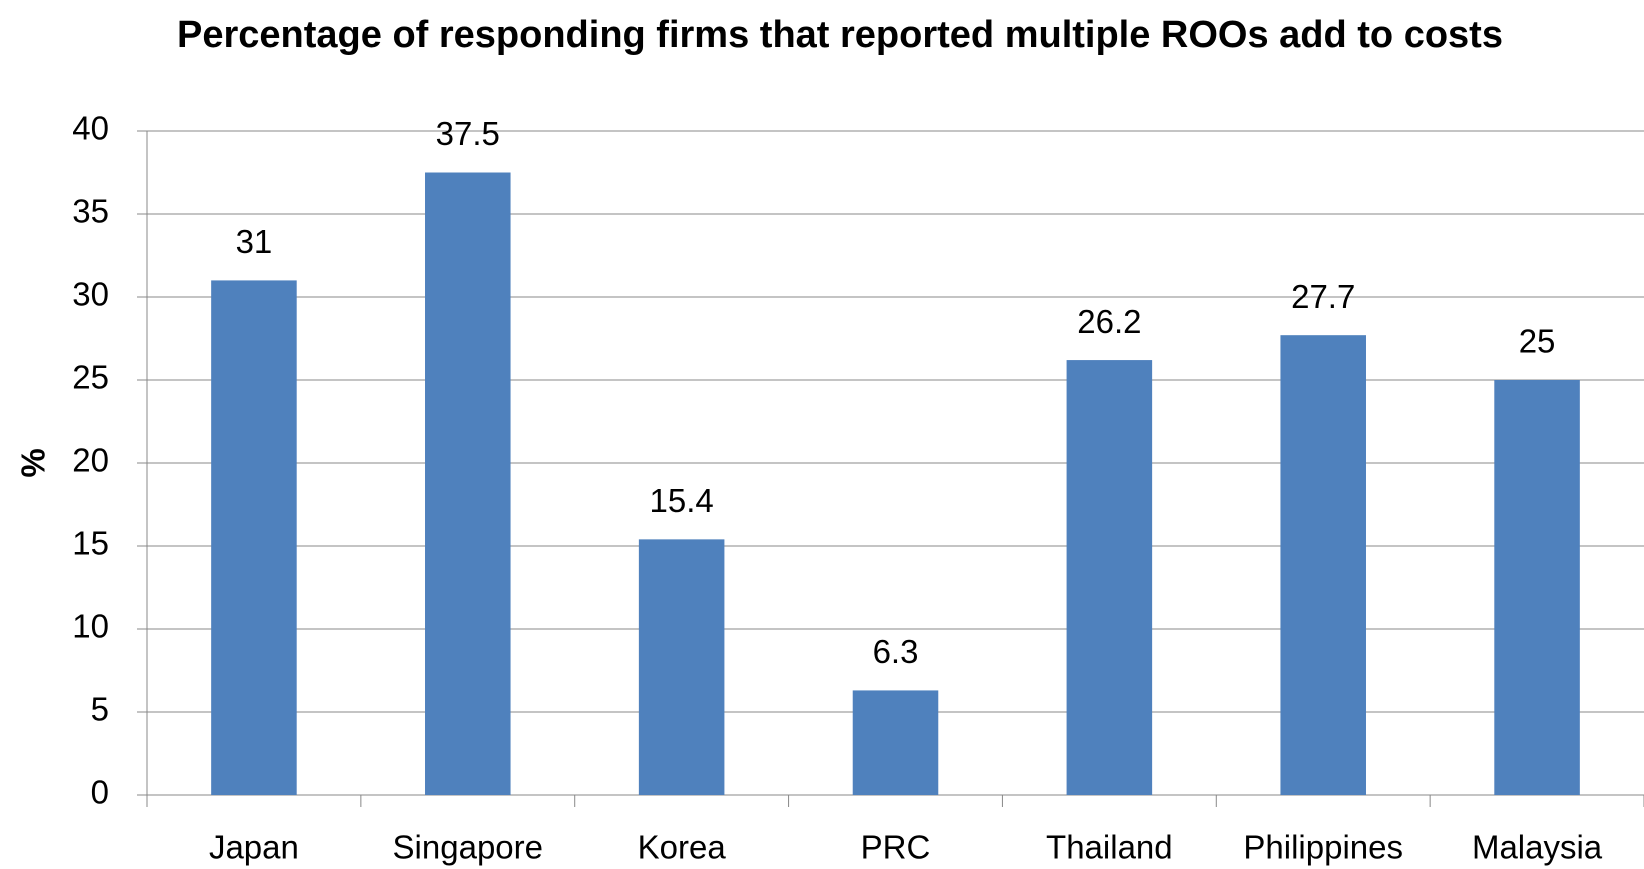 Image resolution: width=1644 pixels, height=869 pixels. What do you see at coordinates (100, 792) in the screenshot?
I see `y-tick-label: 0` at bounding box center [100, 792].